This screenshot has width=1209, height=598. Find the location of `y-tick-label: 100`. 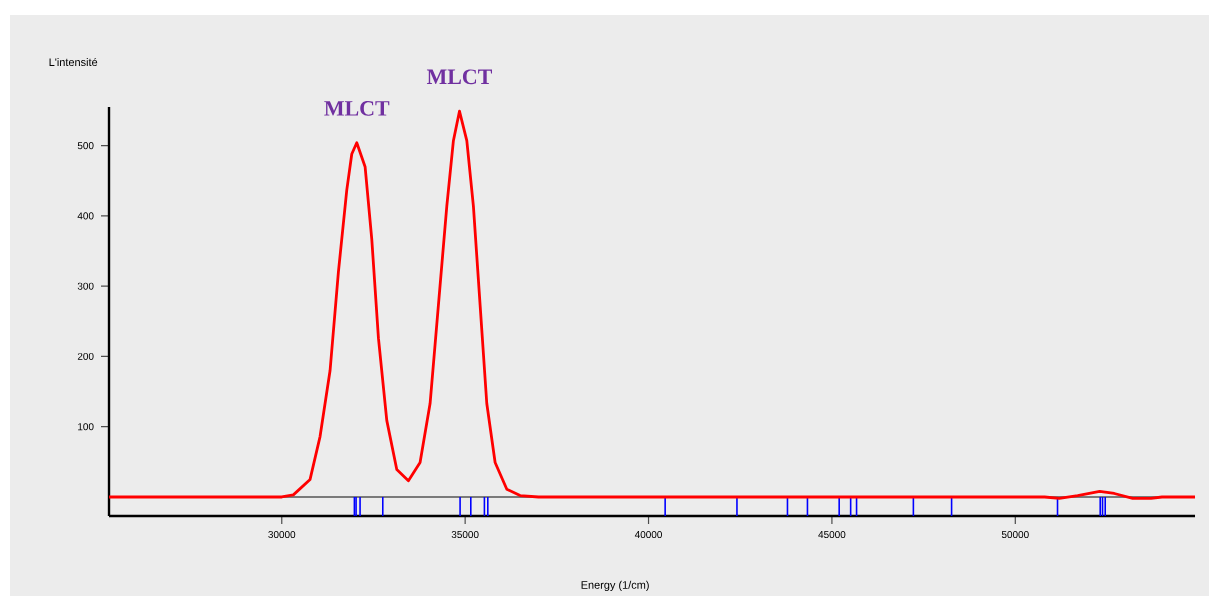

y-tick-label: 100 is located at coordinates (86, 427).